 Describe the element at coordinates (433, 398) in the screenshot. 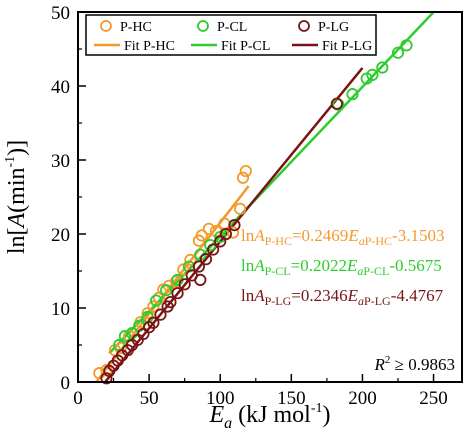

I see `x-tick-label: 250` at that location.